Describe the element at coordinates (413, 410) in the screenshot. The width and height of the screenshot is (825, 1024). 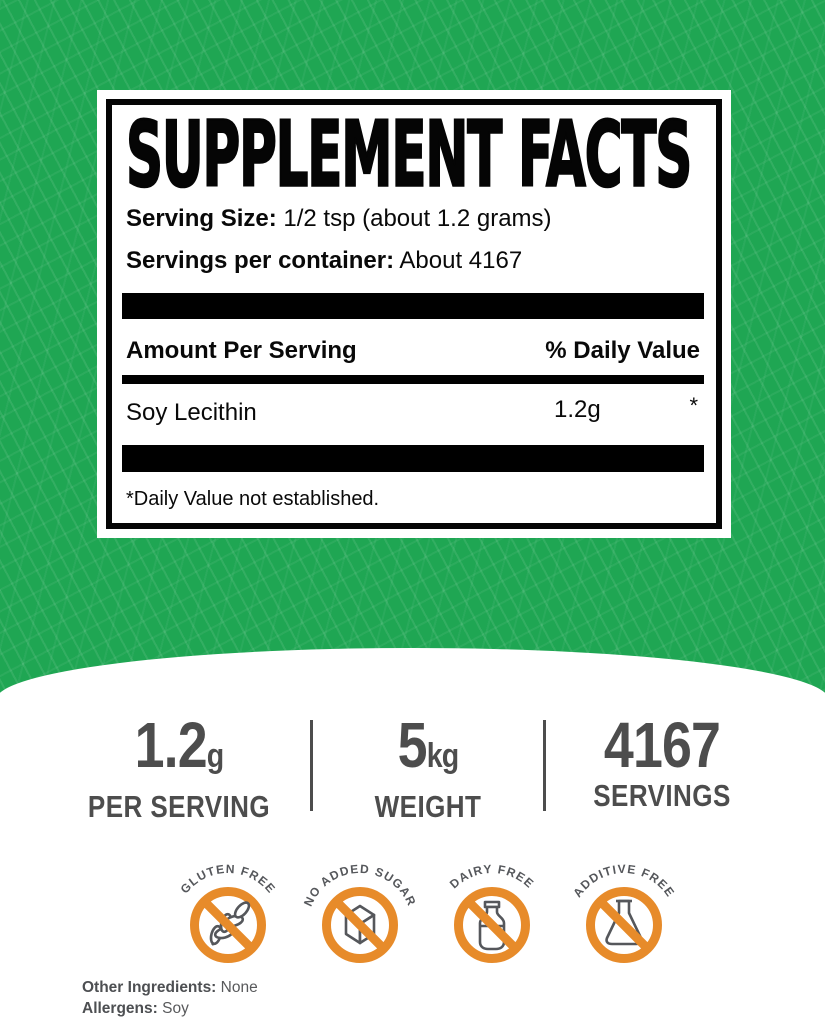
I see `ingredient-row: Soy Lecithin 1.2g *` at that location.